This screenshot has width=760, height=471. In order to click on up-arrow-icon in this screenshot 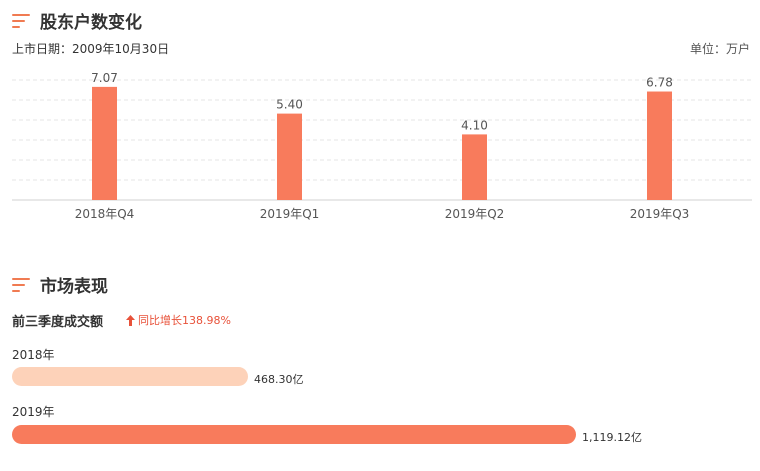, I will do `click(130, 320)`.